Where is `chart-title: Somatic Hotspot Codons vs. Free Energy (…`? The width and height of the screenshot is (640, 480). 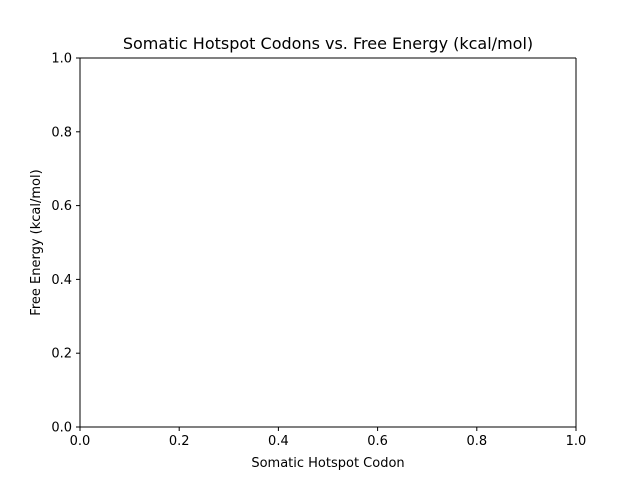 chart-title: Somatic Hotspot Codons vs. Free Energy (… is located at coordinates (328, 43).